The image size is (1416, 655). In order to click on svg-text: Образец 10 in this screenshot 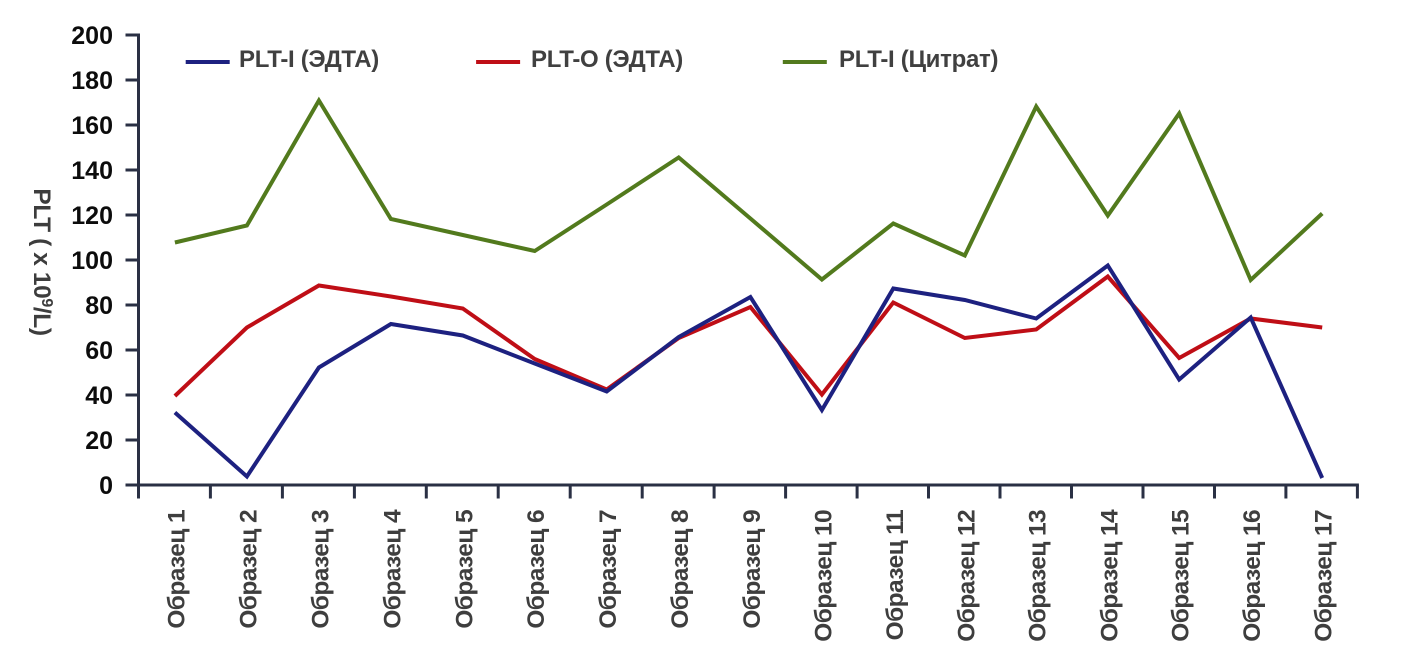, I will do `click(823, 576)`.